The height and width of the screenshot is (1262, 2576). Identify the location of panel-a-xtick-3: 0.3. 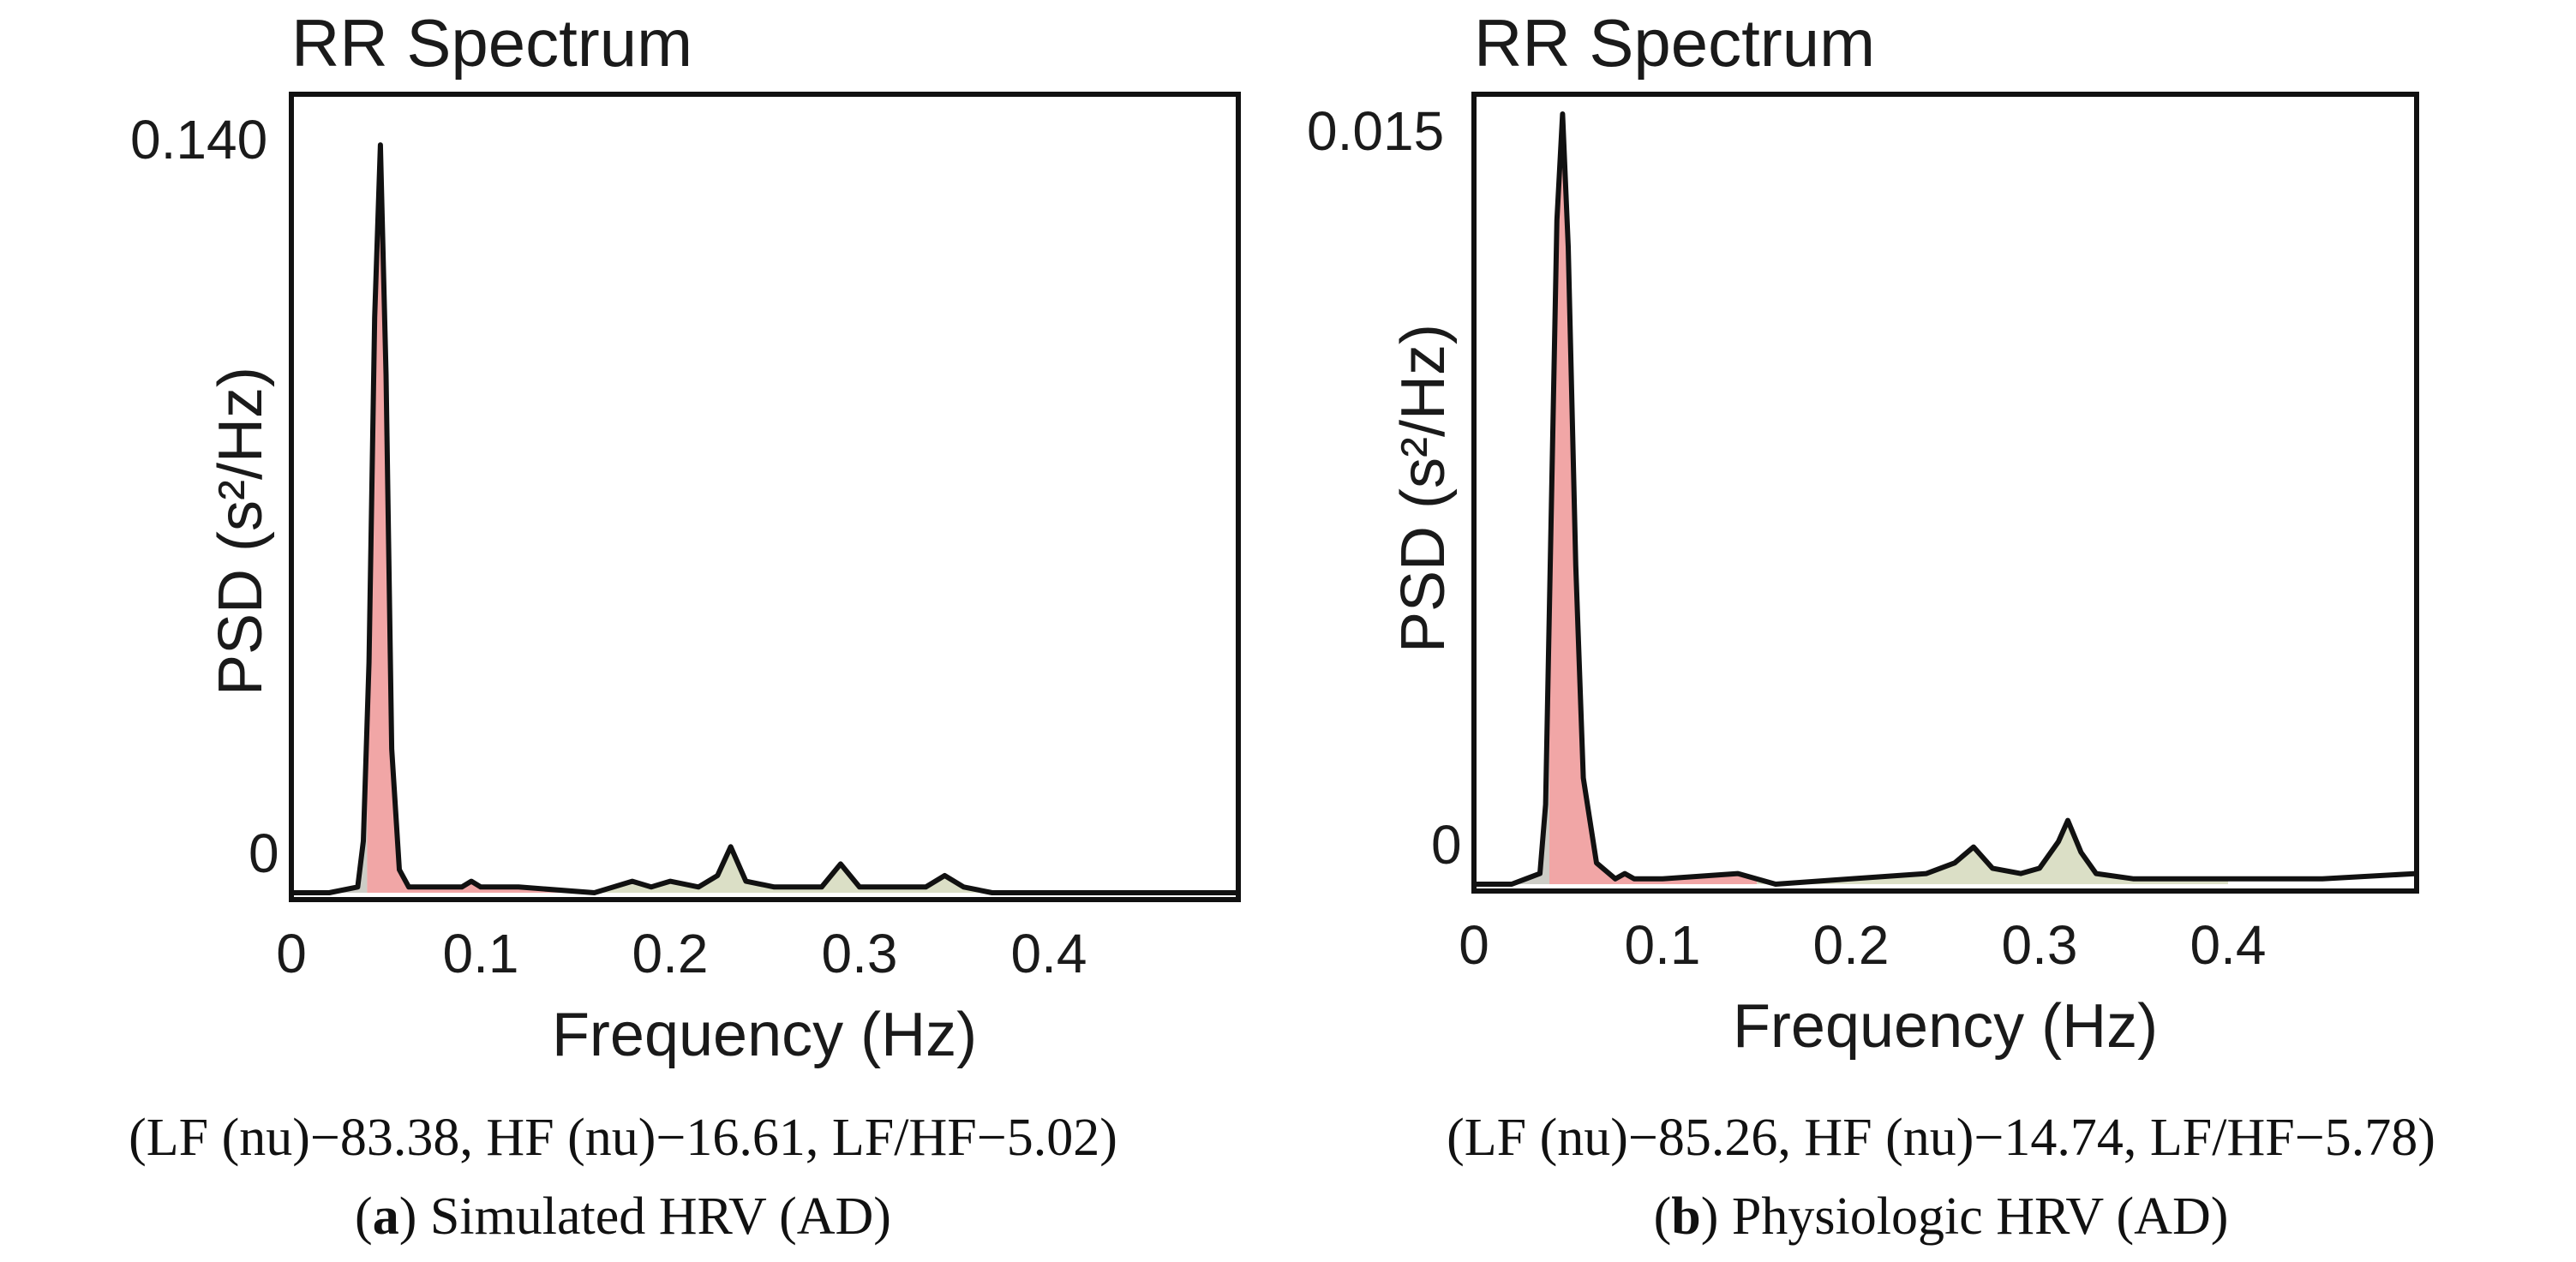
(860, 953).